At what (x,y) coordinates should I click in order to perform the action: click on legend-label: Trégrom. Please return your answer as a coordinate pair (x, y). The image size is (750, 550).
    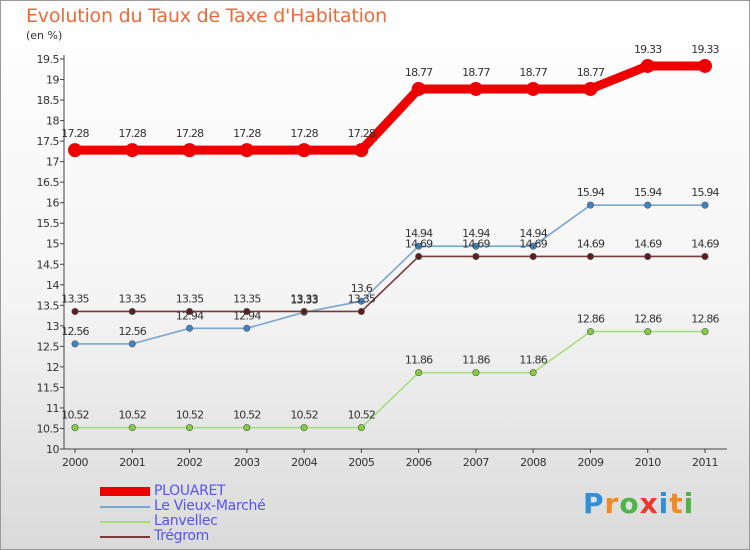
    Looking at the image, I should click on (181, 536).